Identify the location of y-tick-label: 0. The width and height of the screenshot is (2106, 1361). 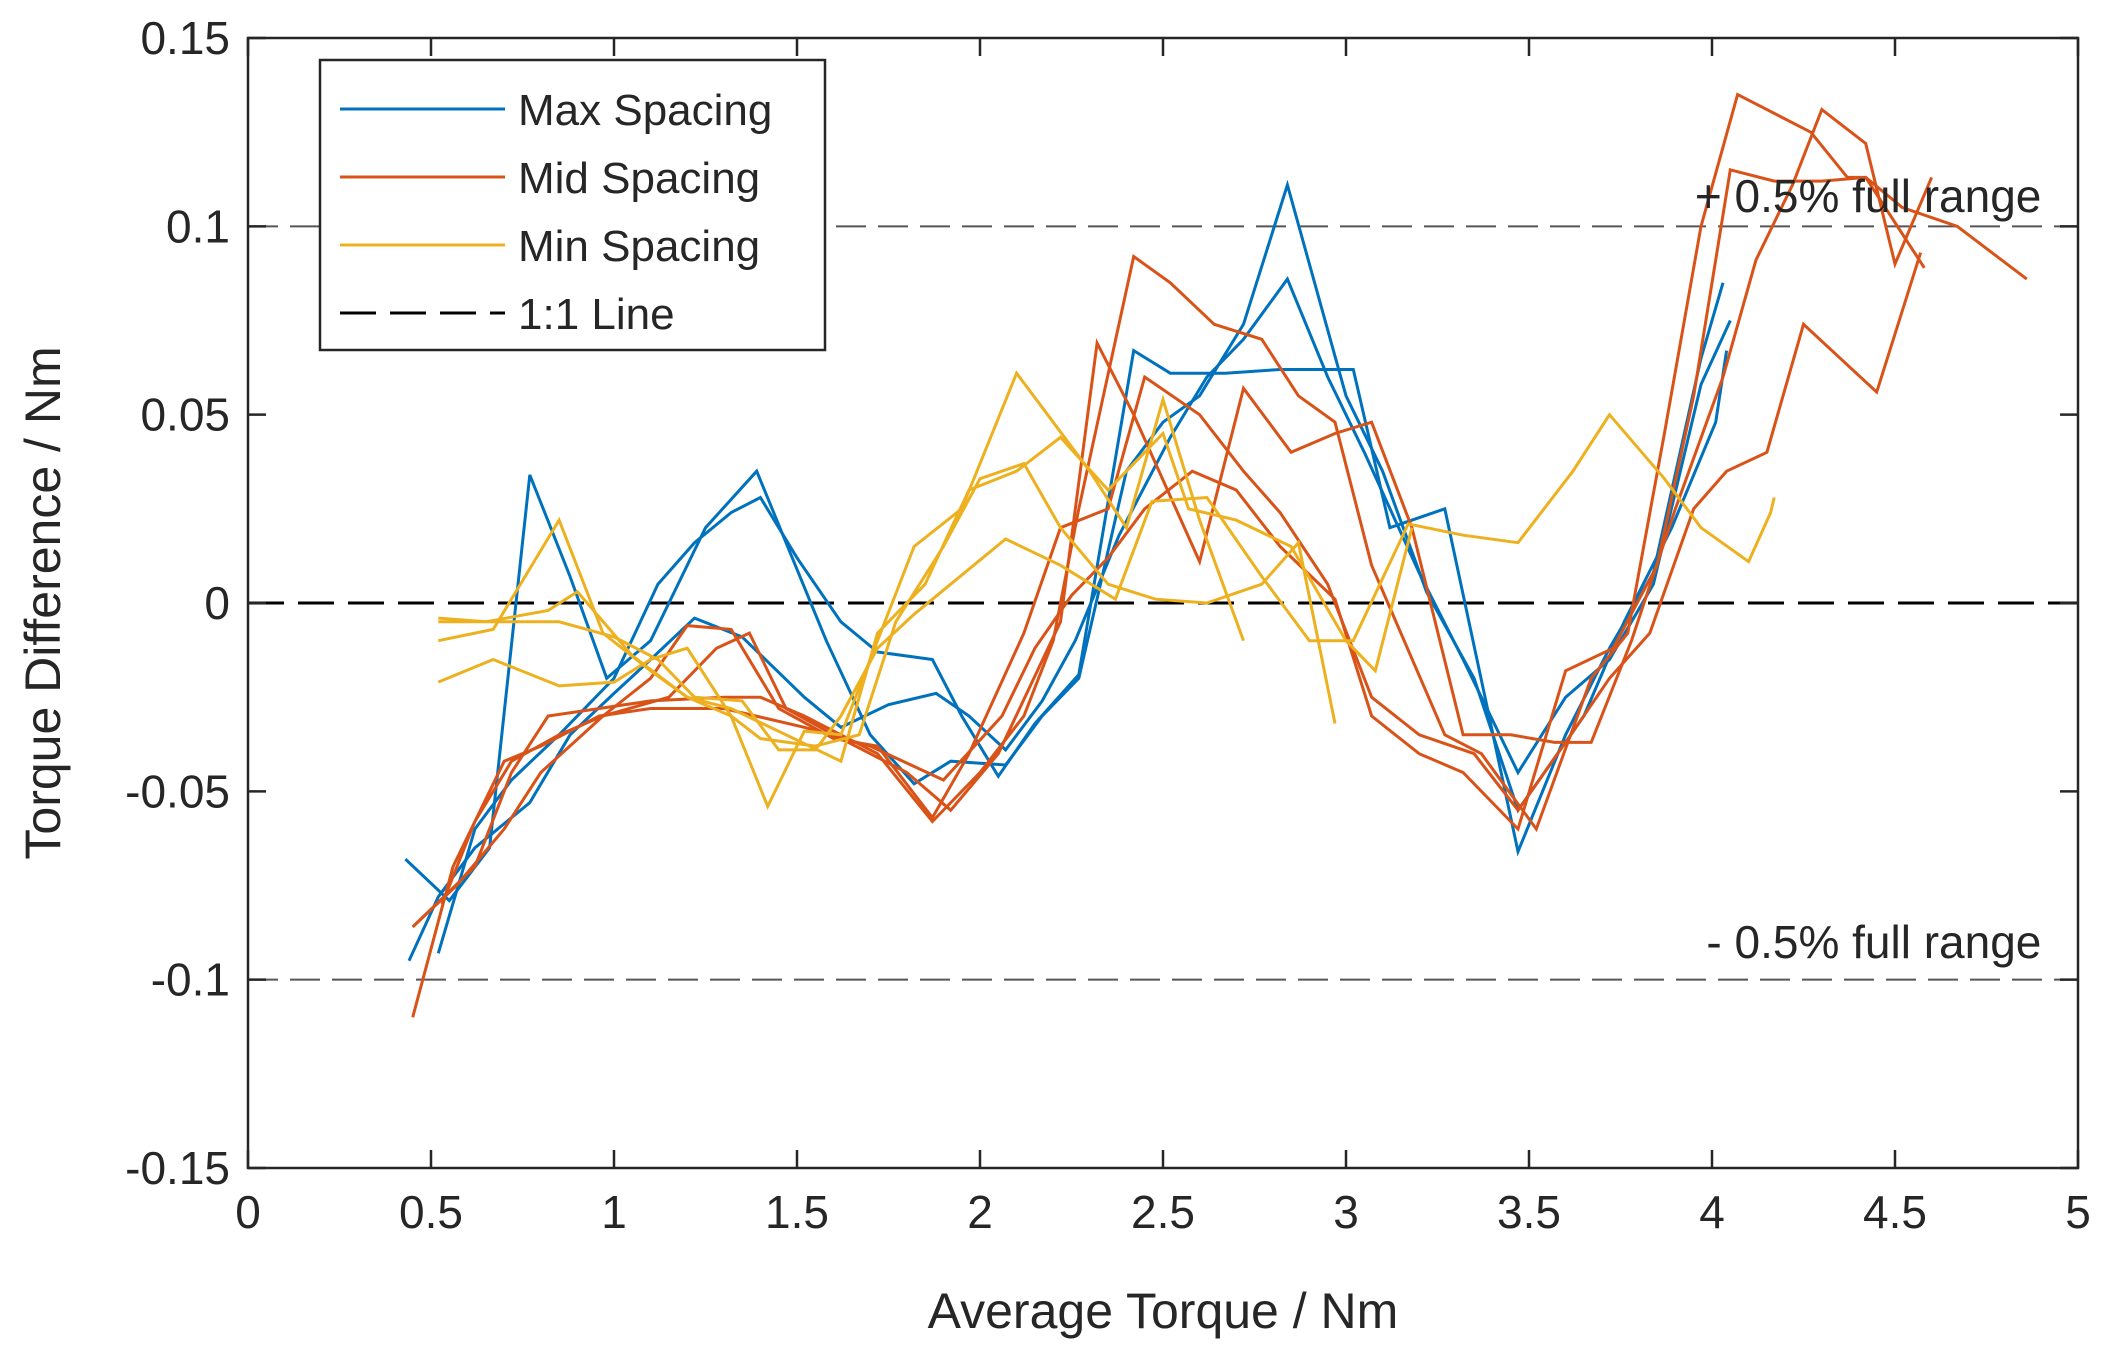
(217, 603).